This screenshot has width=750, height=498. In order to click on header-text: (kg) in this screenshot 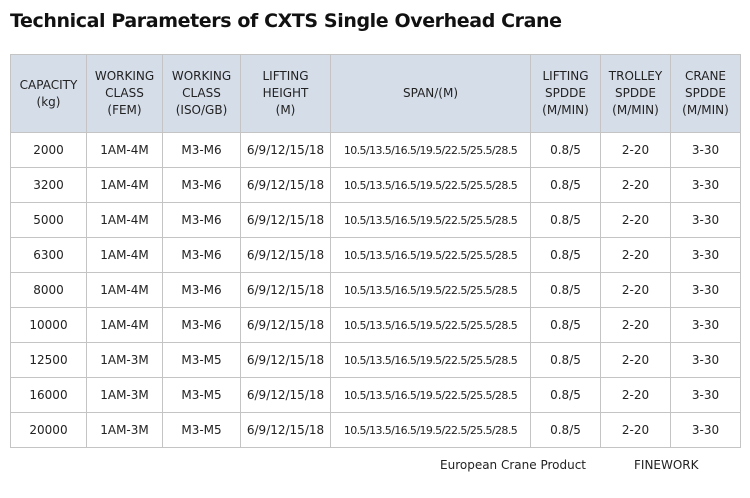, I will do `click(48, 101)`.